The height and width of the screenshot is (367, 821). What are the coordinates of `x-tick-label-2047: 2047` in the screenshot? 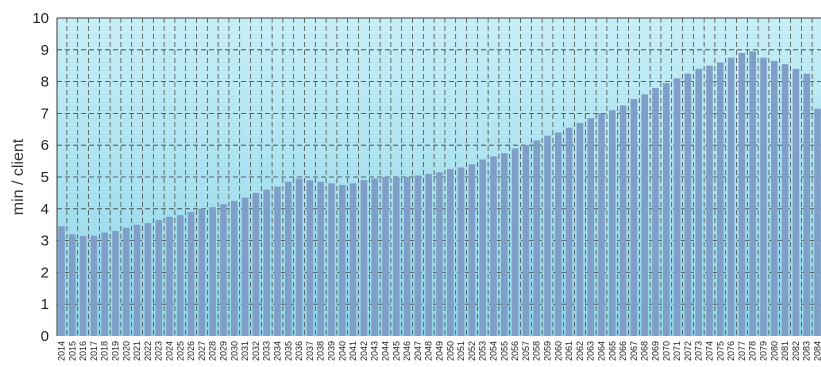 It's located at (418, 351).